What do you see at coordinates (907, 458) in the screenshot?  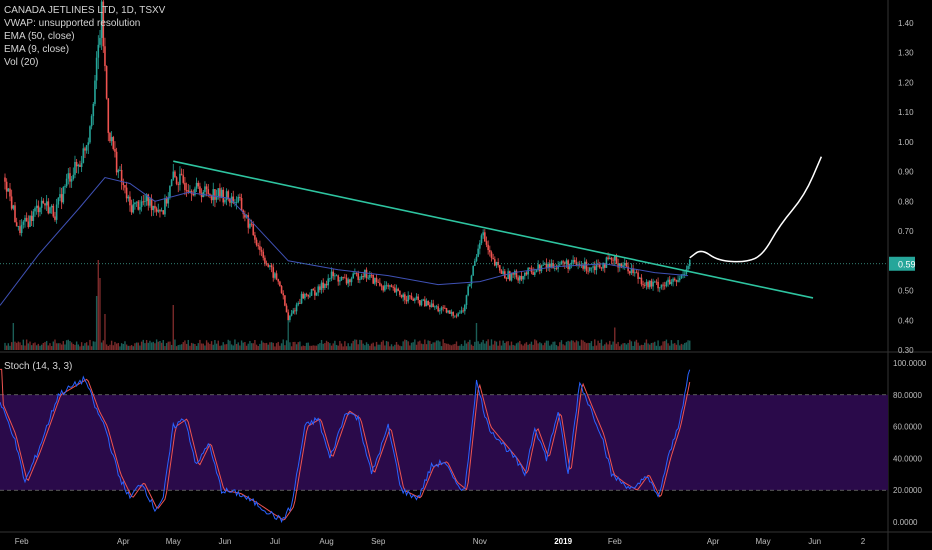 I see `stoch-tick-label: 40.0000` at bounding box center [907, 458].